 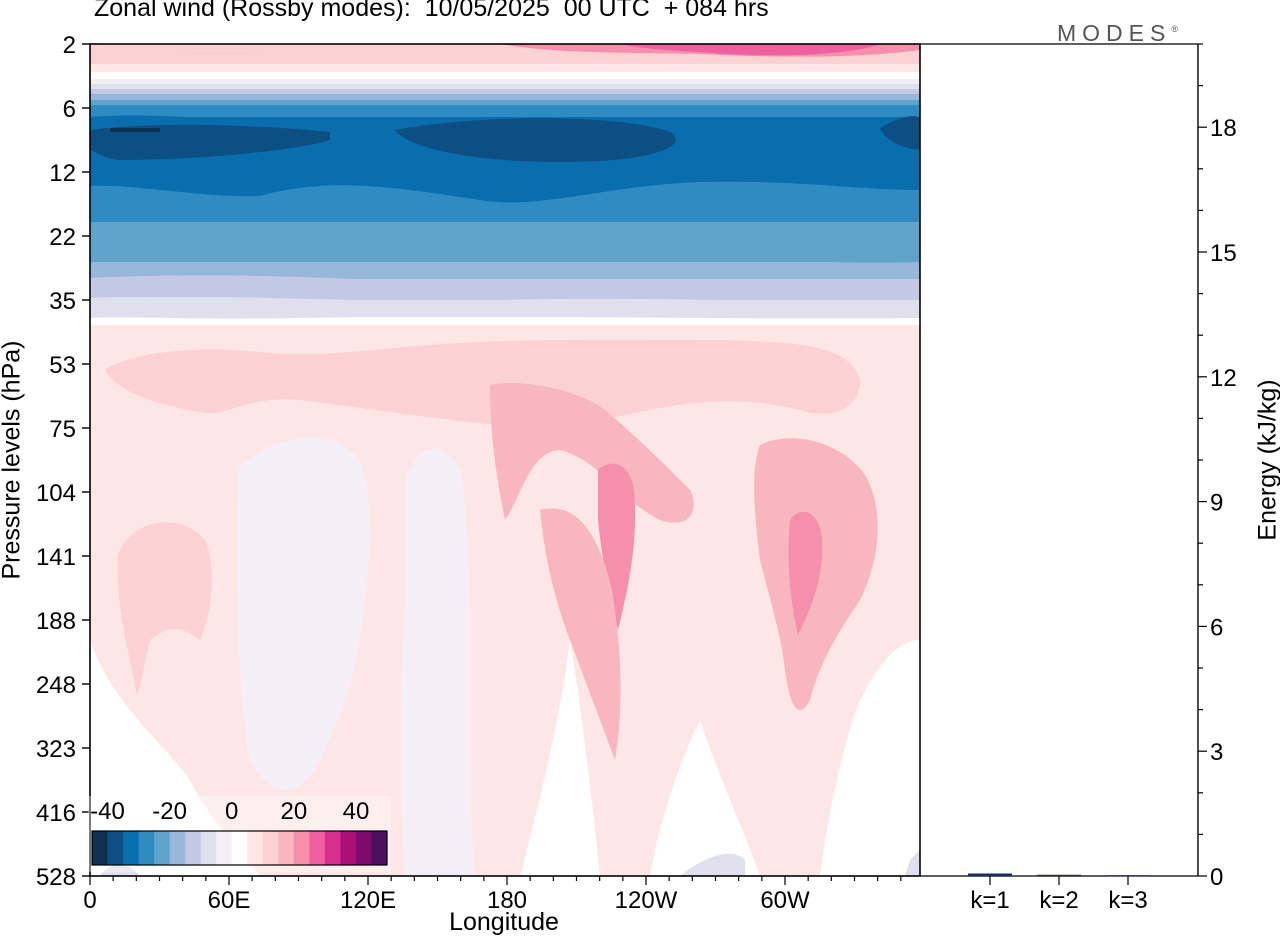 What do you see at coordinates (89, 900) in the screenshot?
I see `longitude-tick-label: 0` at bounding box center [89, 900].